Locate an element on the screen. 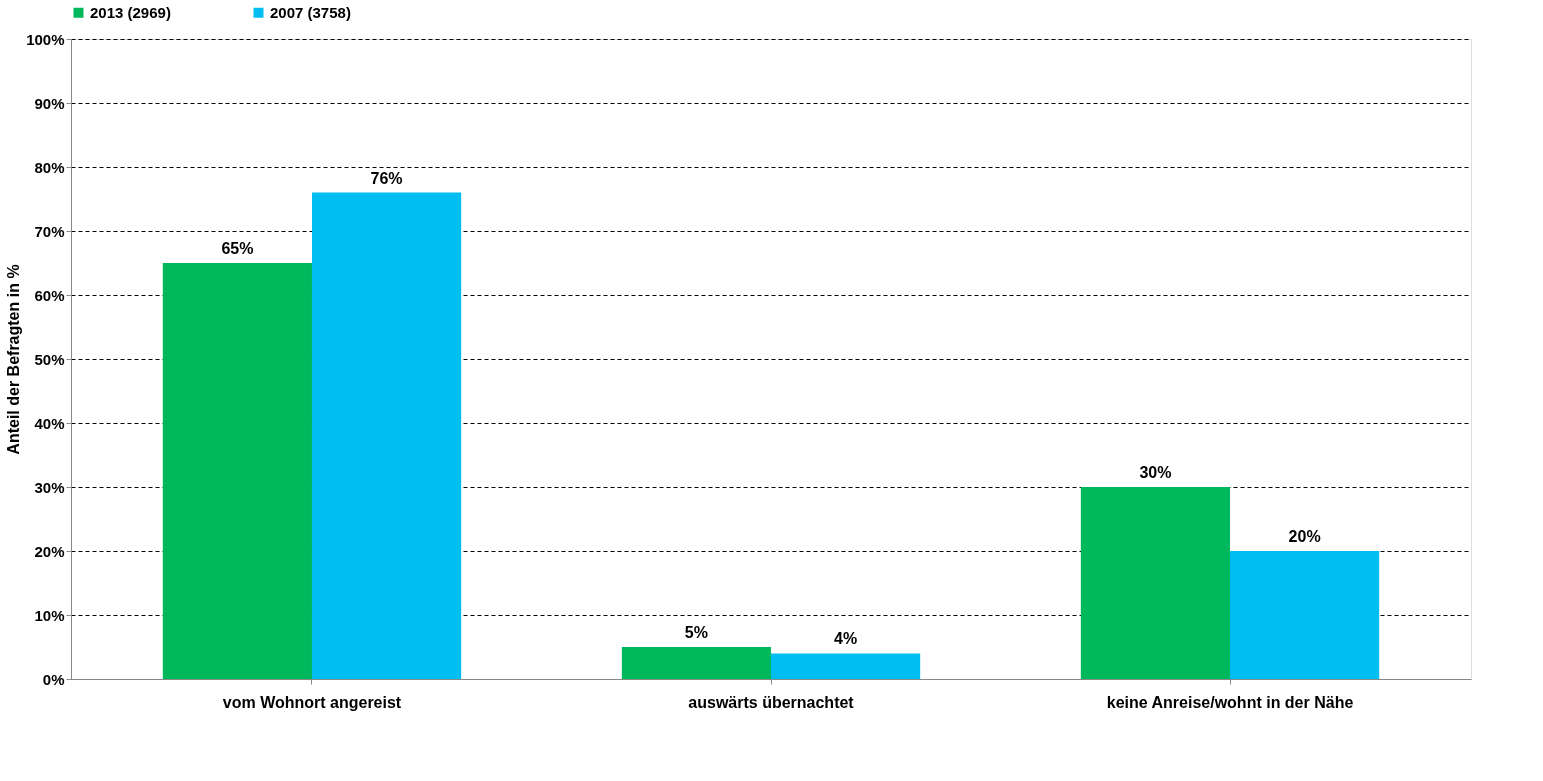  y-tick-label: 20% is located at coordinates (49, 551).